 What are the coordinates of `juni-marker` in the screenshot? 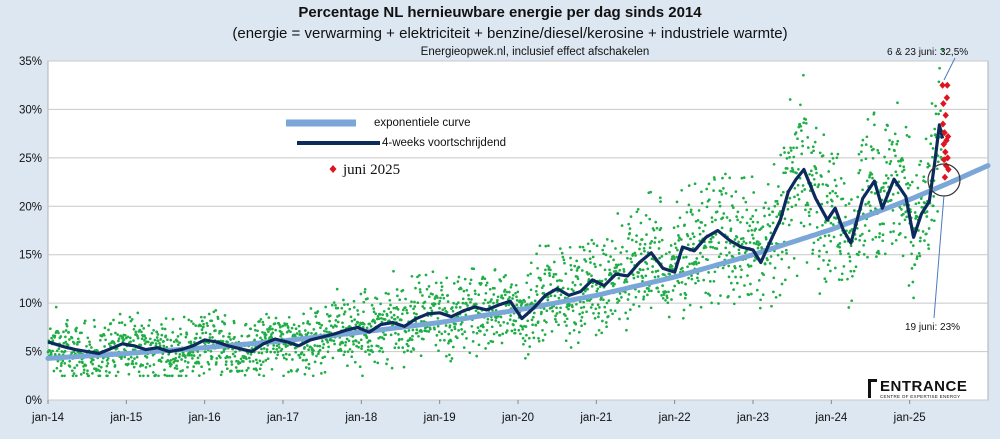 It's located at (945, 152).